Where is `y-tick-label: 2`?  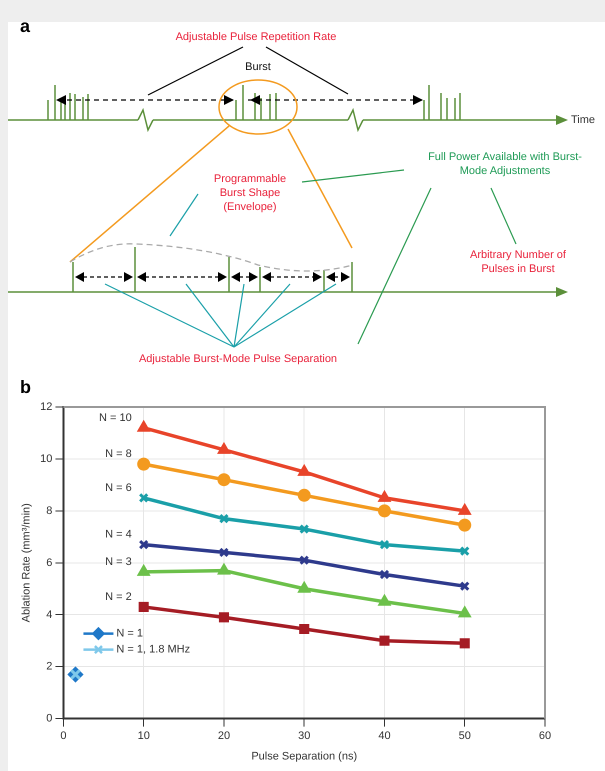 y-tick-label: 2 is located at coordinates (49, 666).